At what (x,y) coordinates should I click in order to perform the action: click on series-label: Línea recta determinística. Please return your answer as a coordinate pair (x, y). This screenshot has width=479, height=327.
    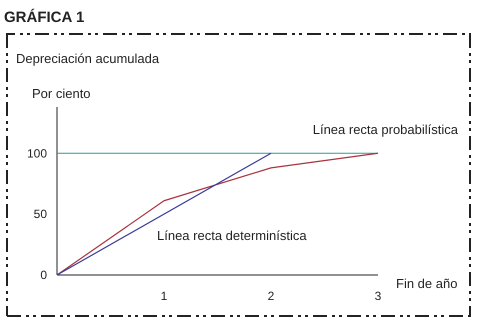
    Looking at the image, I should click on (232, 235).